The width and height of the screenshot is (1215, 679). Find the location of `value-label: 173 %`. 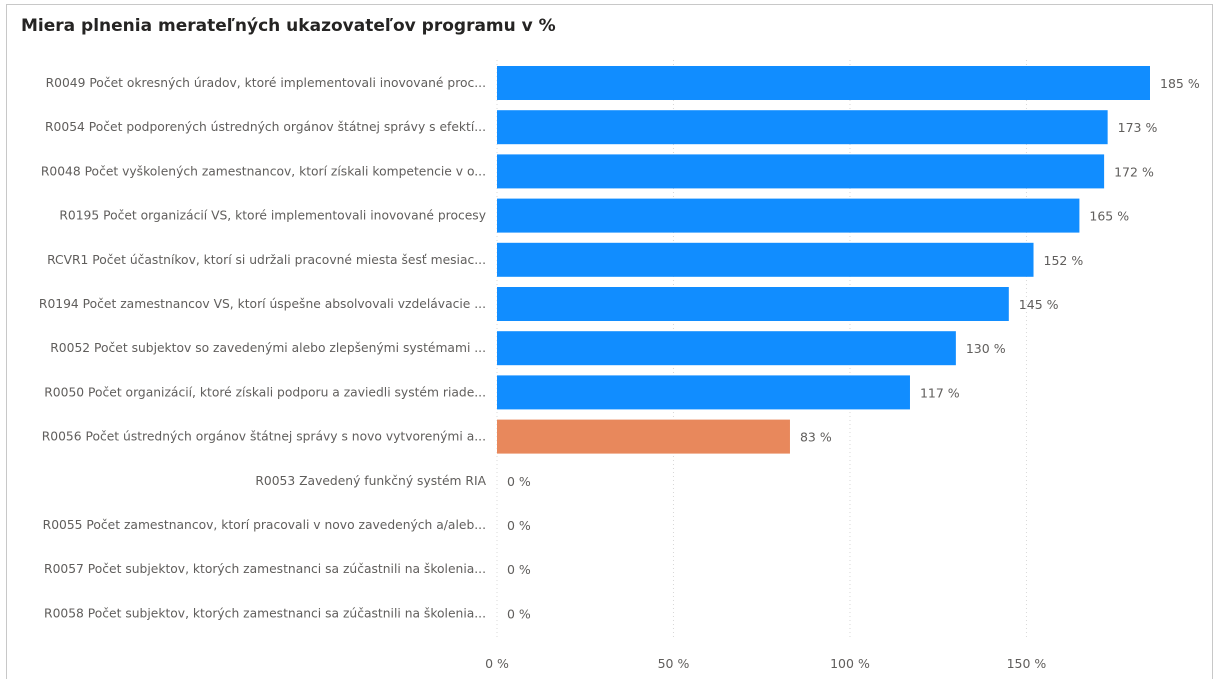

value-label: 173 % is located at coordinates (1138, 127).